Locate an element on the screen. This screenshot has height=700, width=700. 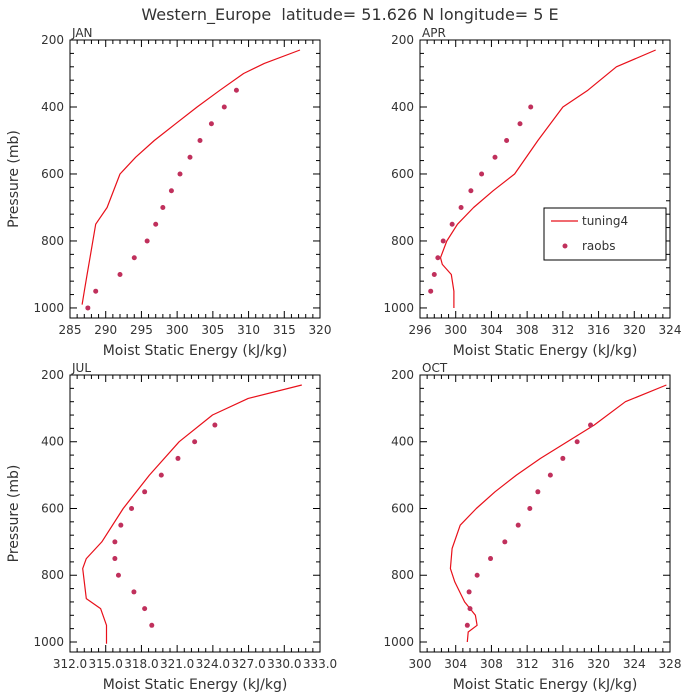
x-tick-label: 324.0 is located at coordinates (213, 664).